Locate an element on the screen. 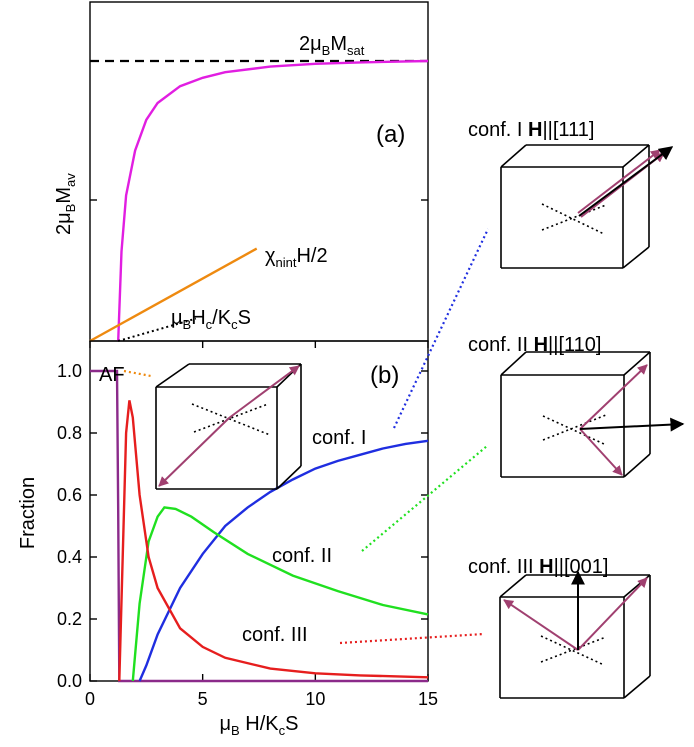  cube-conf1 is located at coordinates (587, 206).